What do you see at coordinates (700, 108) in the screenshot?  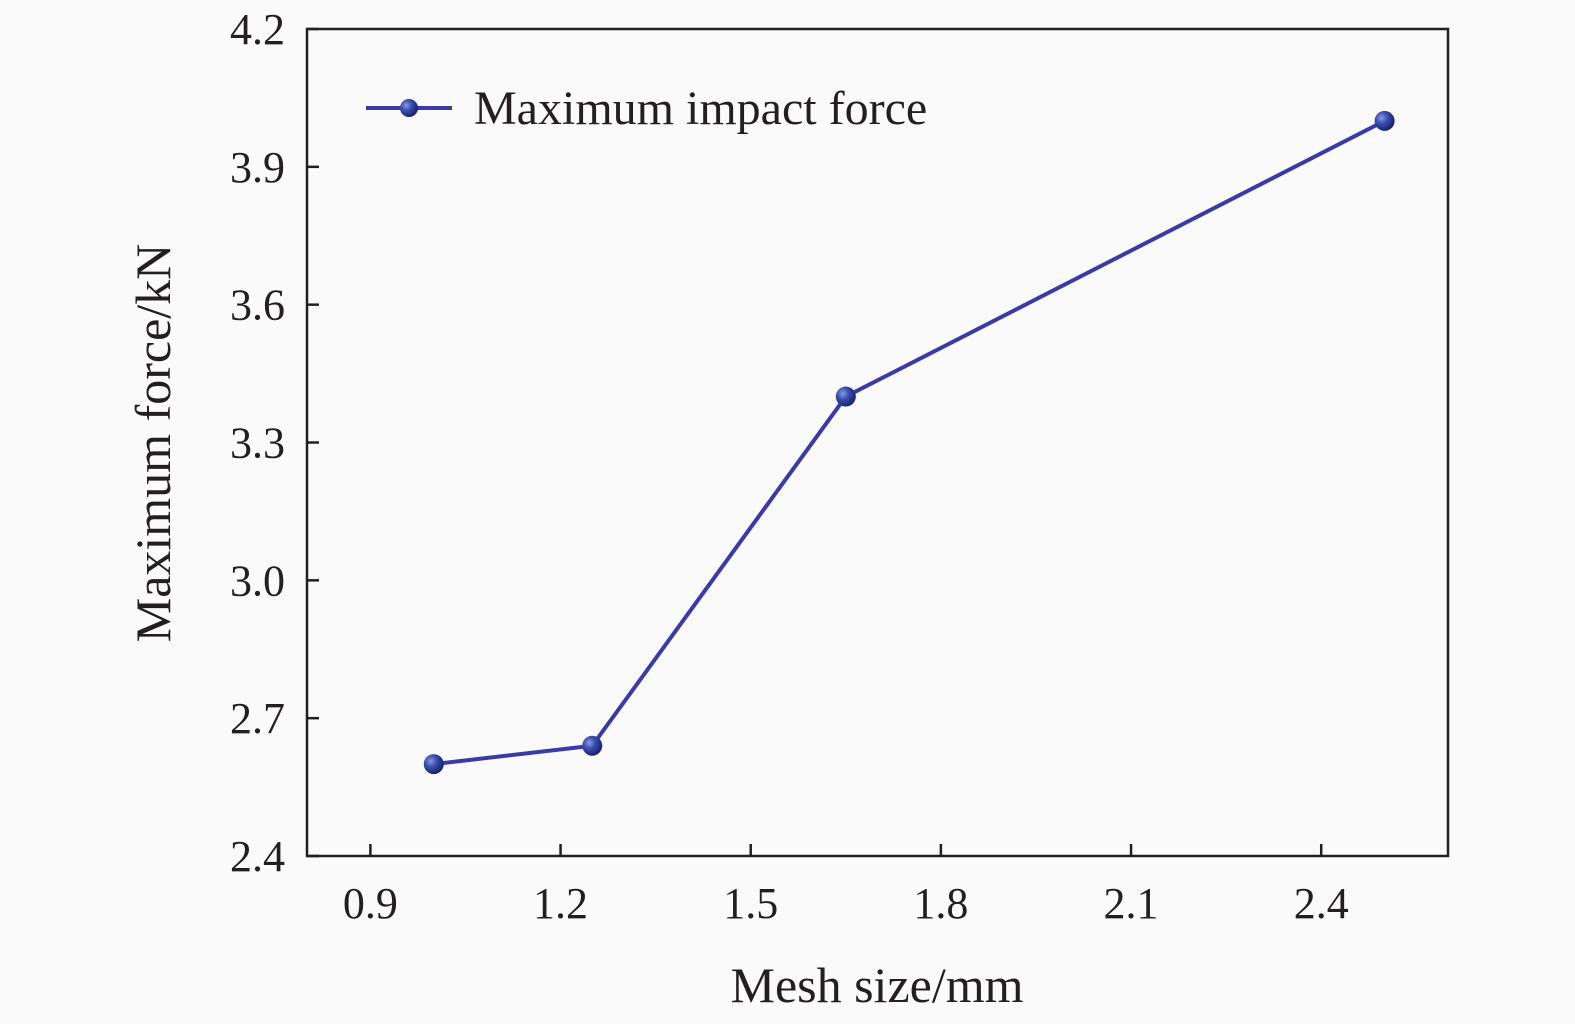 I see `legend-label: Maximum impact force` at bounding box center [700, 108].